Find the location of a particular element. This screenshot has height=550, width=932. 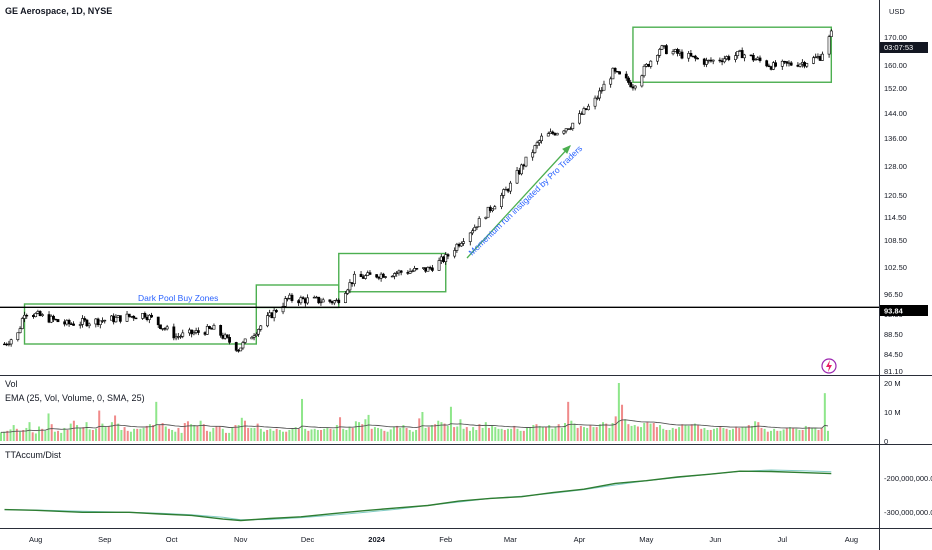

level-price-label: 93.84 is located at coordinates (894, 311).